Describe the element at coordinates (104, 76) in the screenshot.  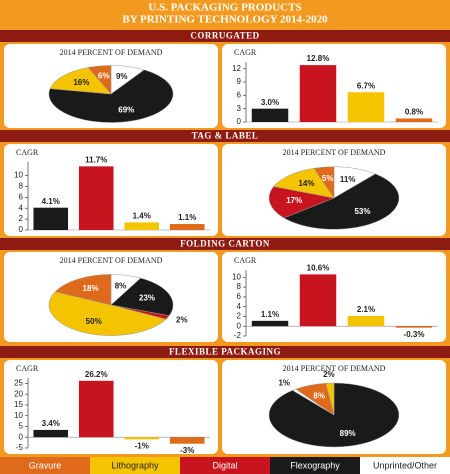
I see `slice-label: 6%` at that location.